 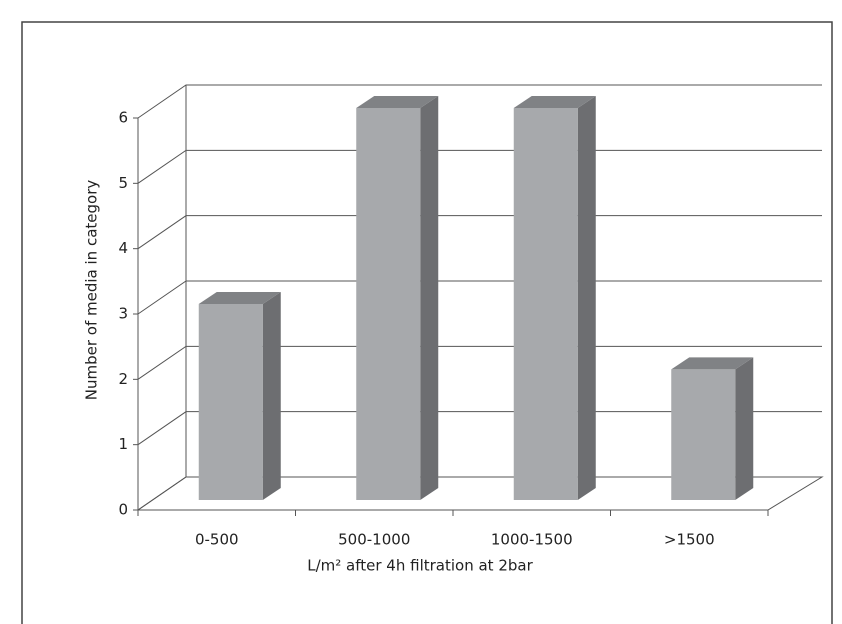 What do you see at coordinates (532, 540) in the screenshot?
I see `x-tick-label: 1000-1500` at bounding box center [532, 540].